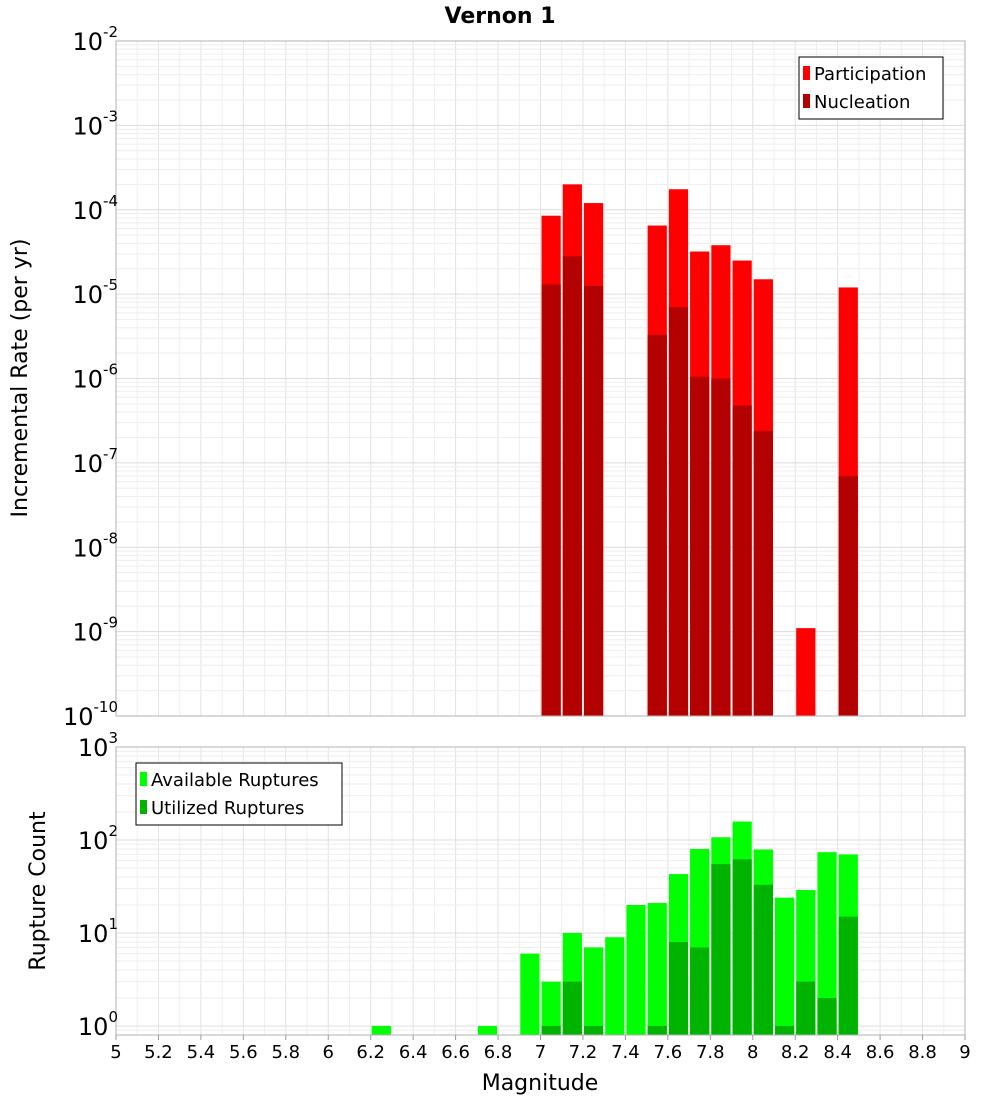 Image resolution: width=1000 pixels, height=1100 pixels. What do you see at coordinates (115, 1052) in the screenshot?
I see `x-tick-label: 5` at bounding box center [115, 1052].